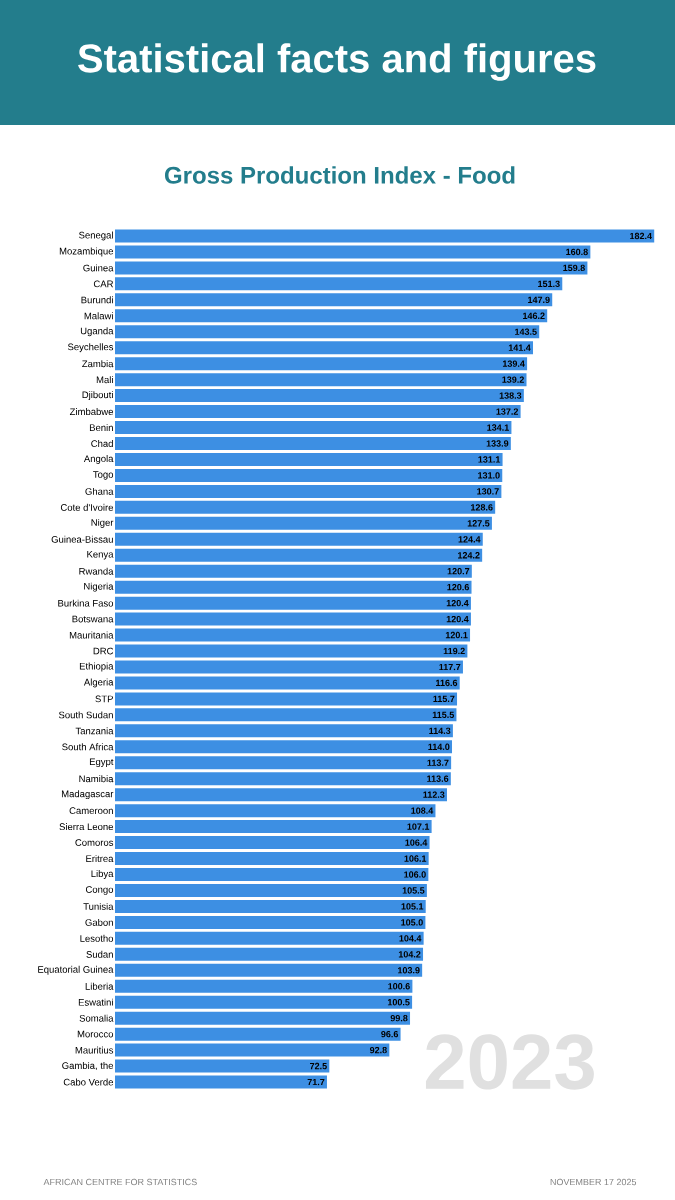 Image resolution: width=675 pixels, height=1200 pixels. I want to click on data-label: 160.8, so click(577, 252).